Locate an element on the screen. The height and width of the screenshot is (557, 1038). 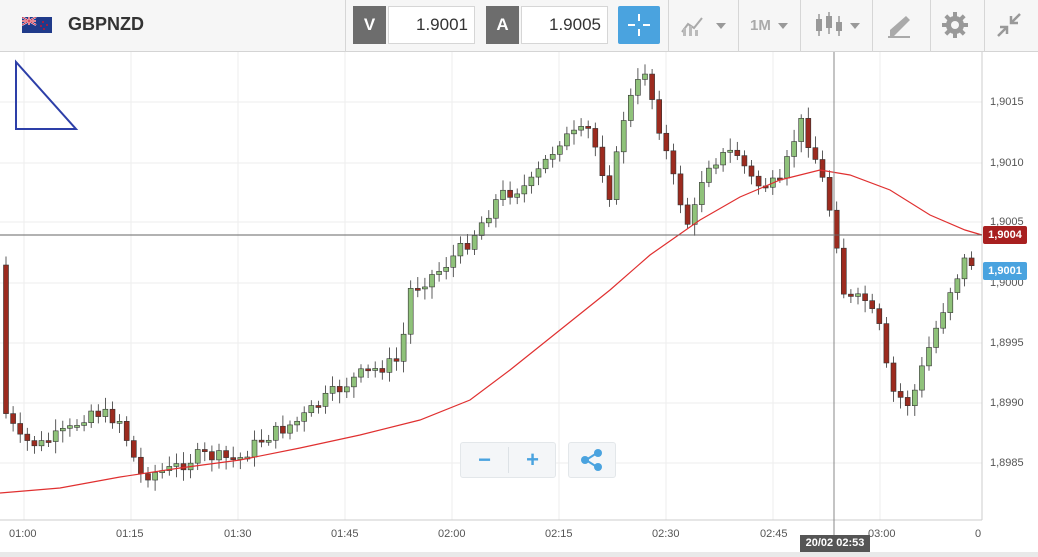
sell-button: V is located at coordinates (369, 25).